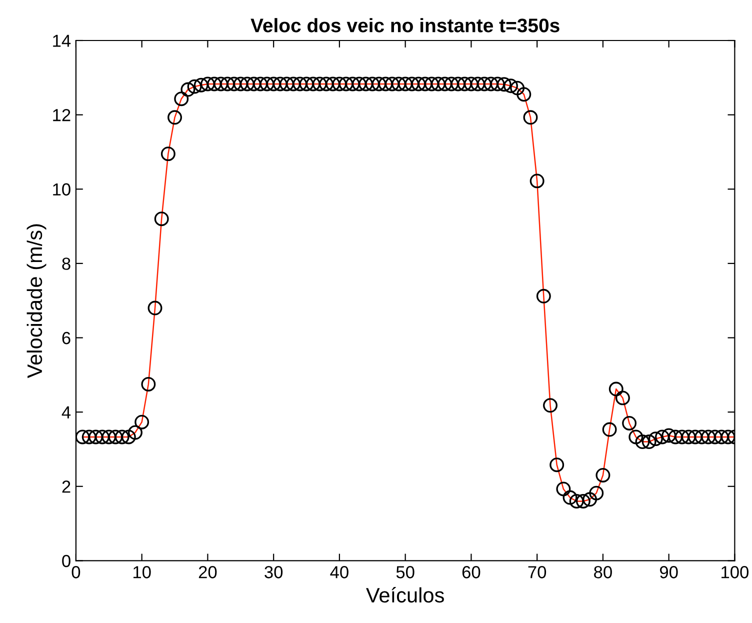 The image size is (752, 623). Describe the element at coordinates (61, 115) in the screenshot. I see `y-tick-label: 12` at that location.